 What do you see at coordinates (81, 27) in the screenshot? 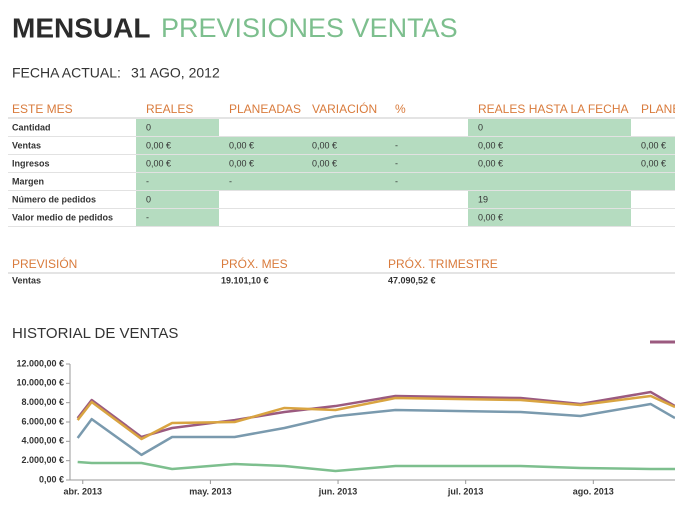
I see `title-bold: MENSUAL` at bounding box center [81, 27].